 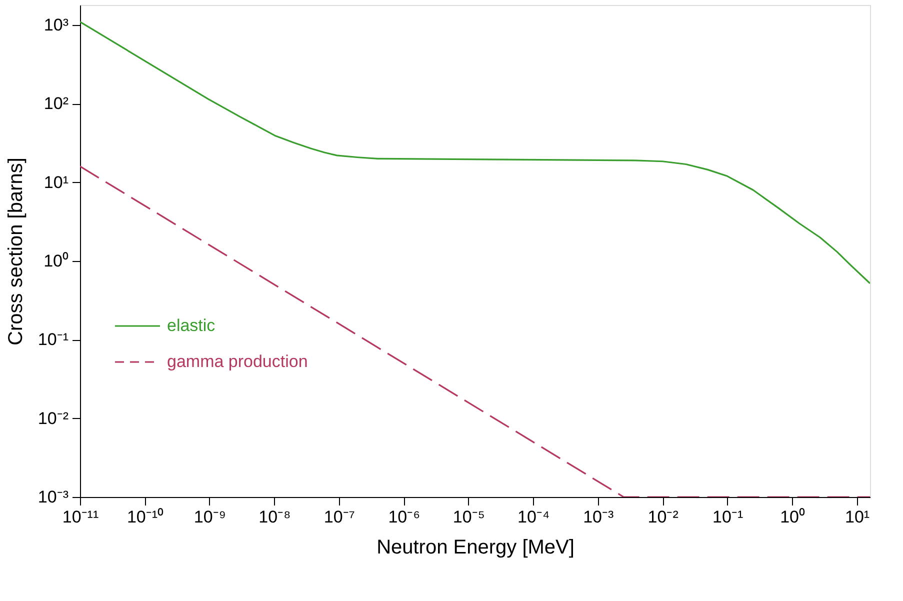 I want to click on y-tick-label: 10³, so click(x=56, y=25).